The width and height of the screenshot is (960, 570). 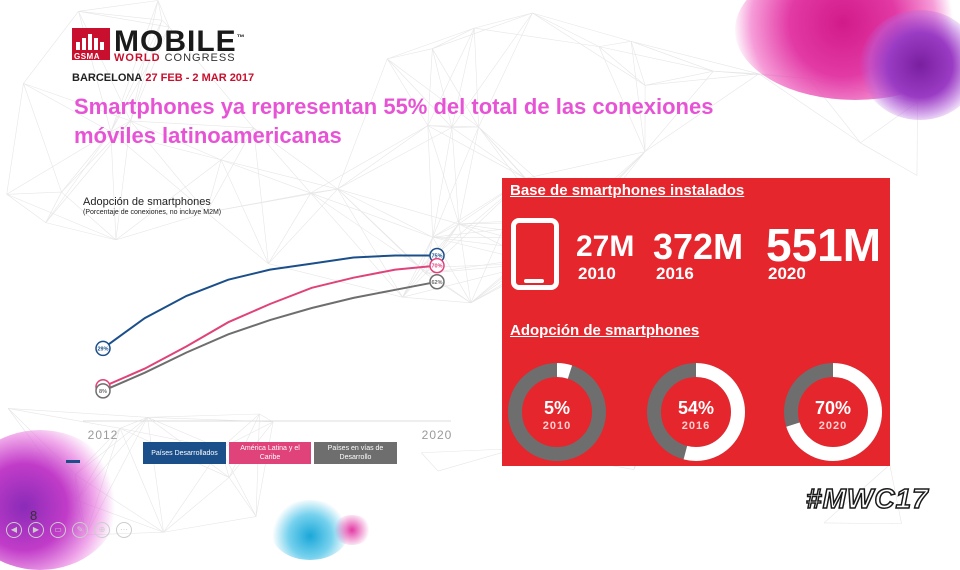 I want to click on gsma-logo: GSMA, so click(x=91, y=44).